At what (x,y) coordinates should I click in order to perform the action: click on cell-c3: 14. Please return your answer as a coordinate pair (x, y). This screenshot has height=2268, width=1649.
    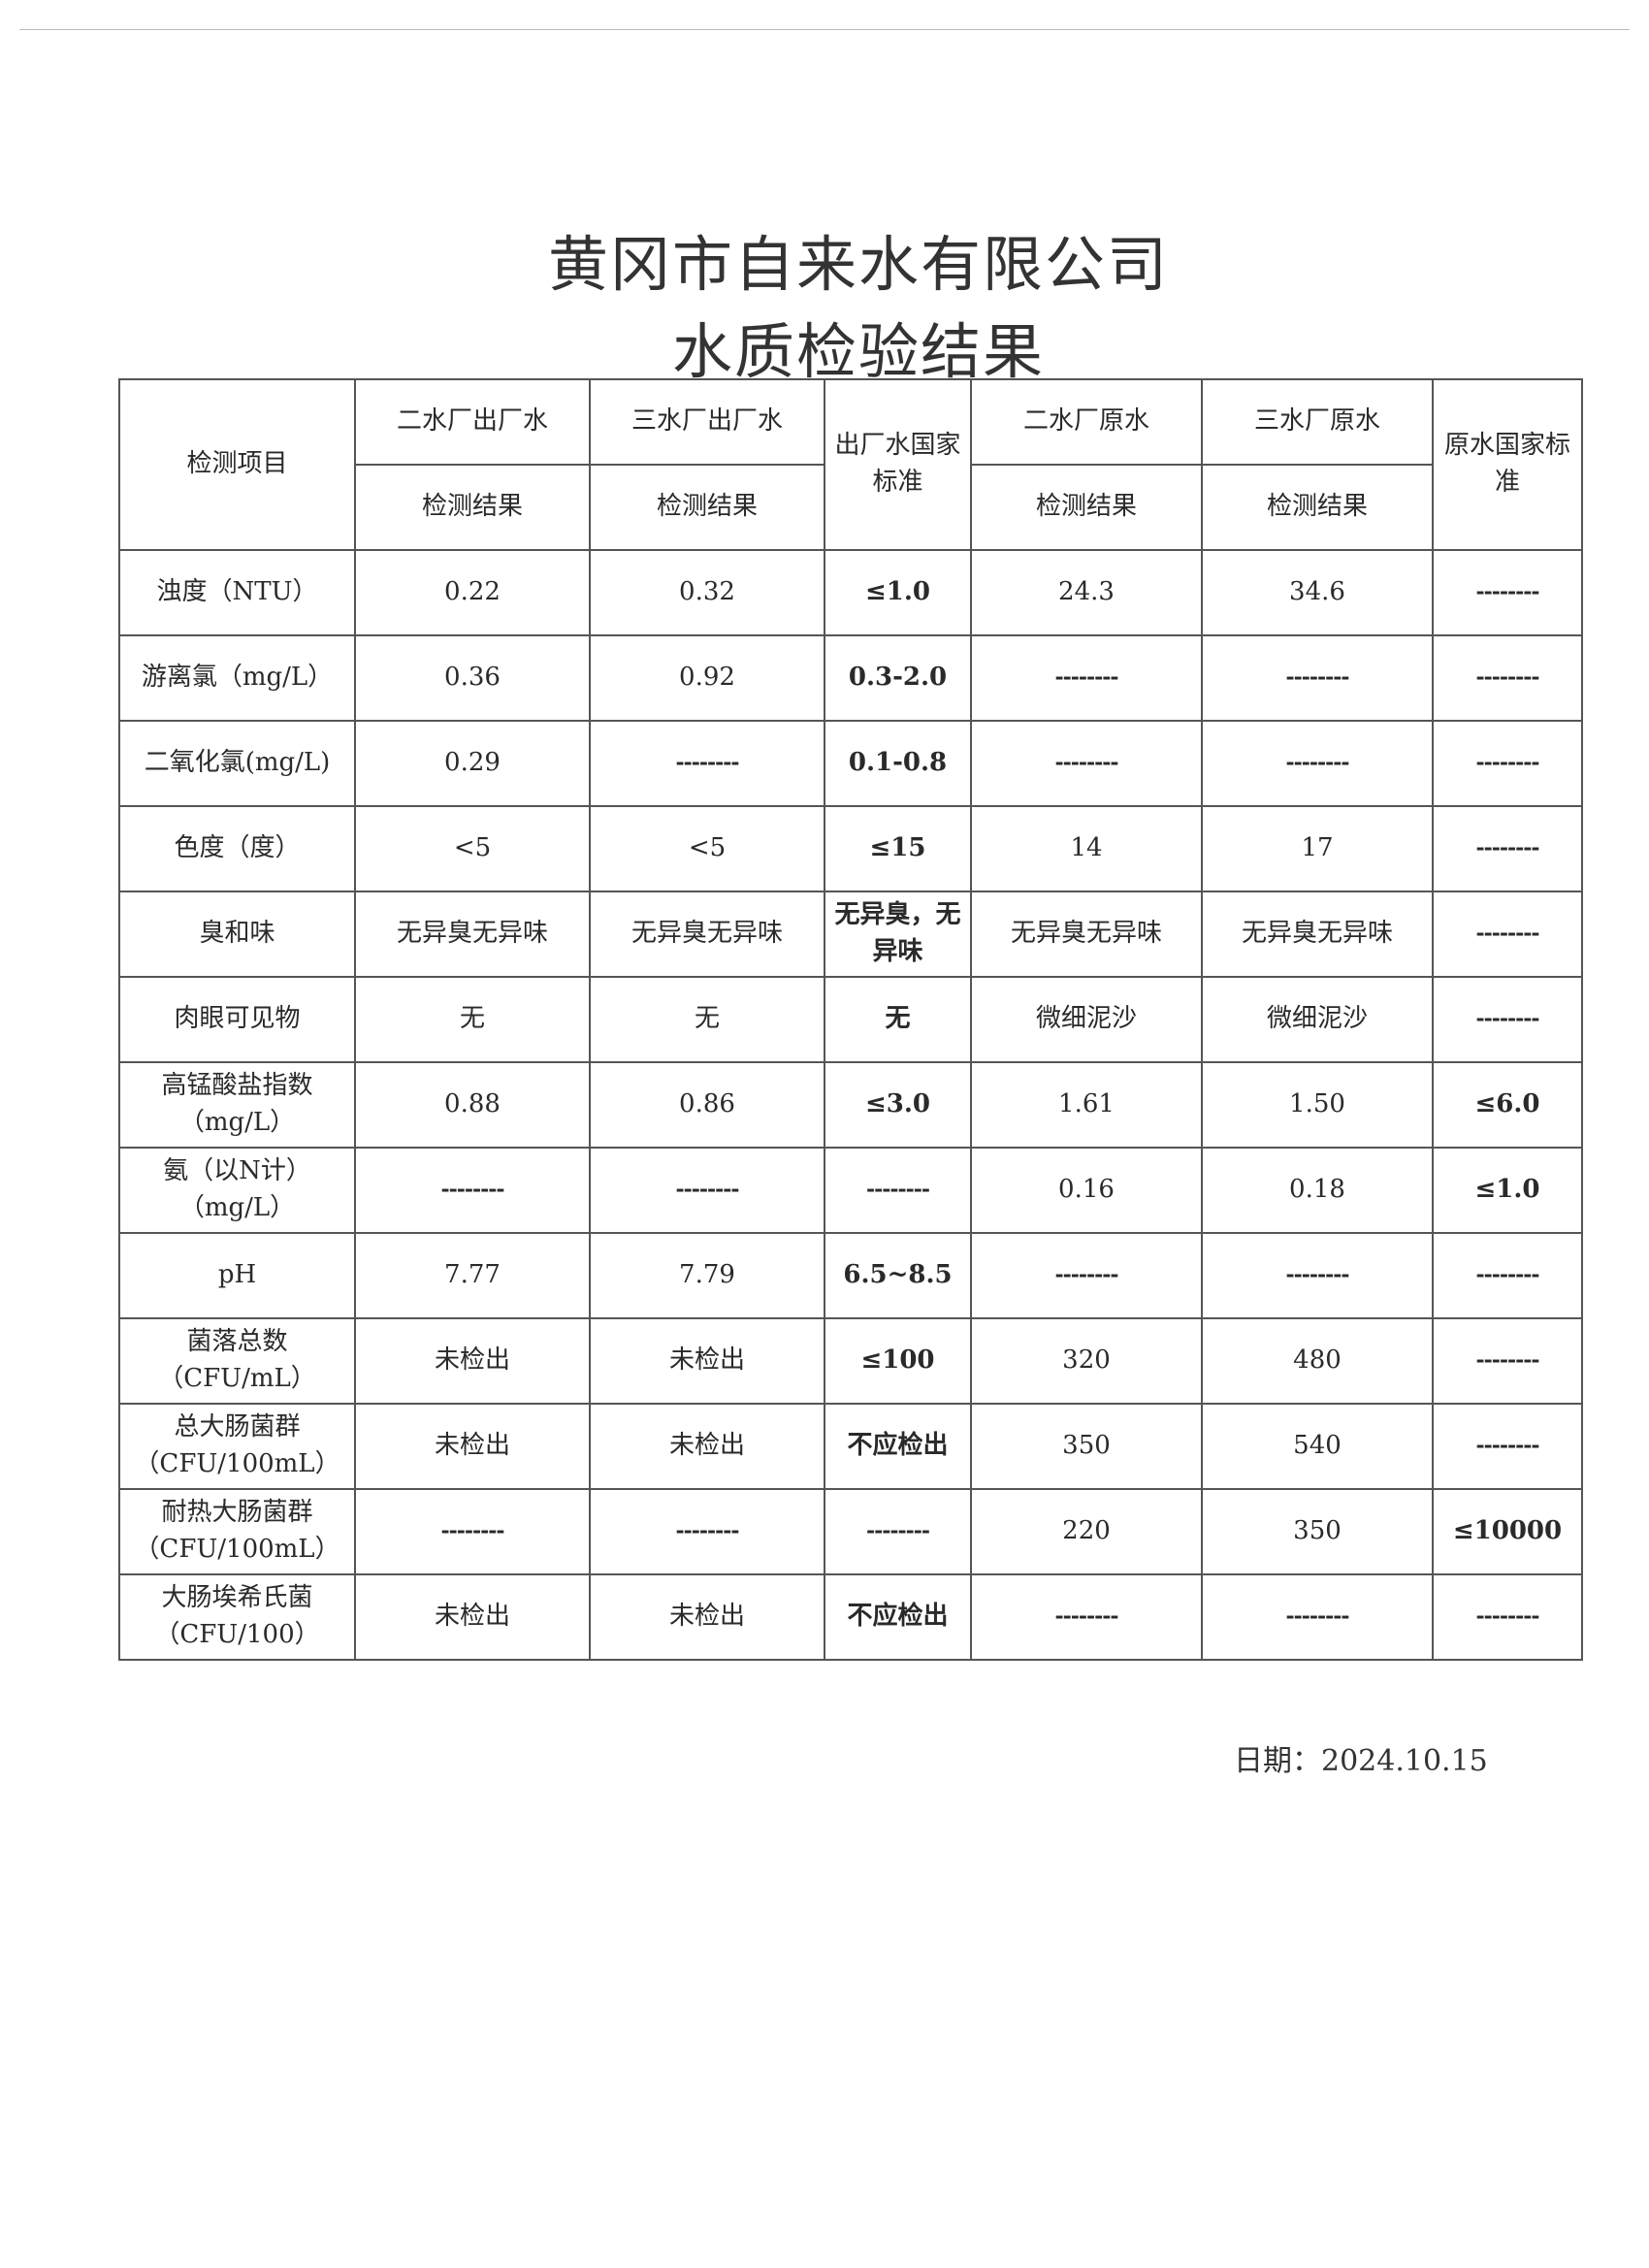
    Looking at the image, I should click on (1086, 848).